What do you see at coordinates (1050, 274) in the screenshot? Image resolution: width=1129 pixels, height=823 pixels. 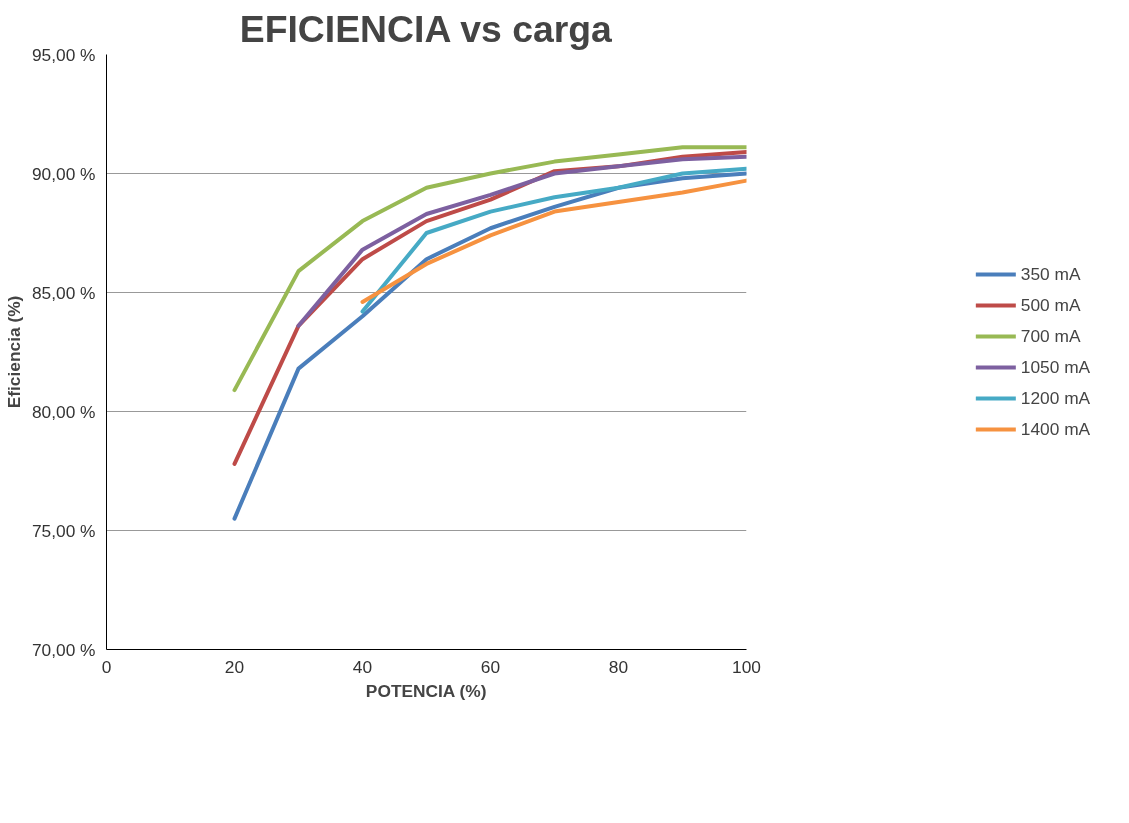 I see `legend-label: 350 mA` at bounding box center [1050, 274].